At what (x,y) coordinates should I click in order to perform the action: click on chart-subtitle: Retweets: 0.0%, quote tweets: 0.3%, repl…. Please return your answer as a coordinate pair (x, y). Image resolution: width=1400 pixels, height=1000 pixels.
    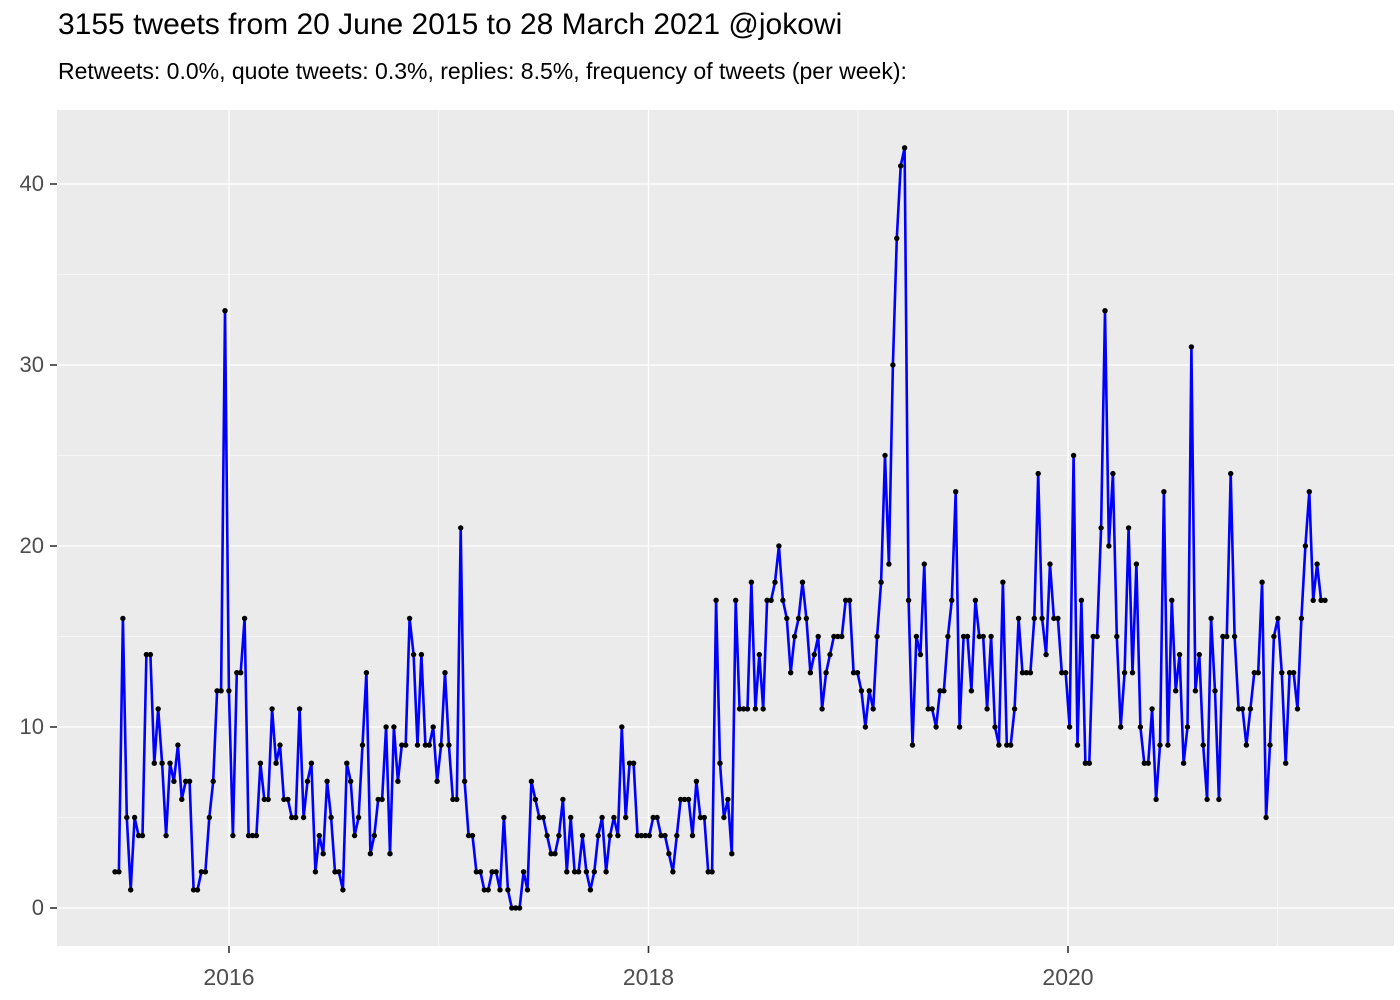
    Looking at the image, I should click on (482, 71).